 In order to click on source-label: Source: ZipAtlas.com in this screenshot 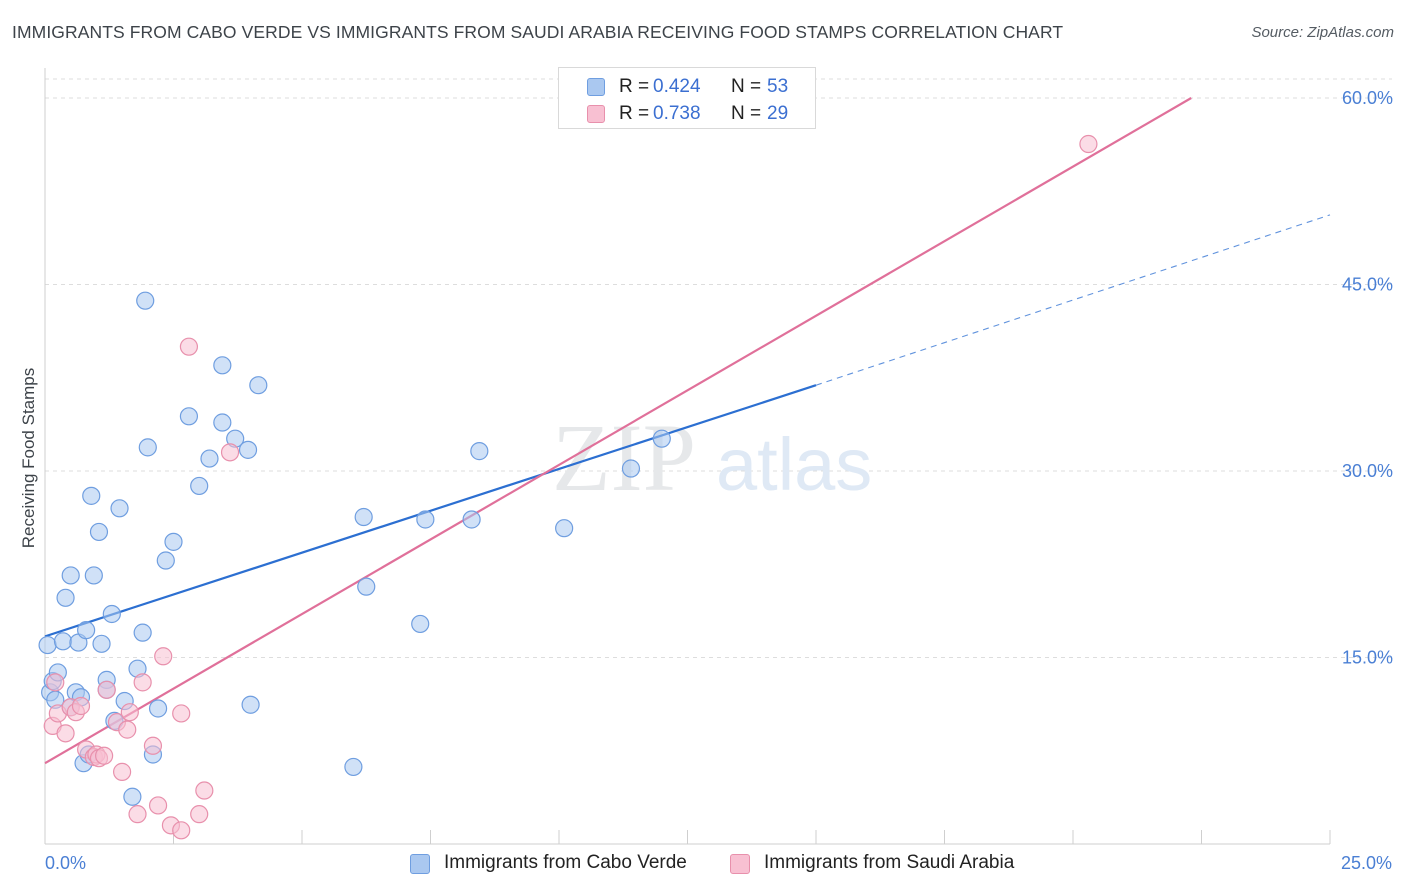, I will do `click(1322, 32)`.